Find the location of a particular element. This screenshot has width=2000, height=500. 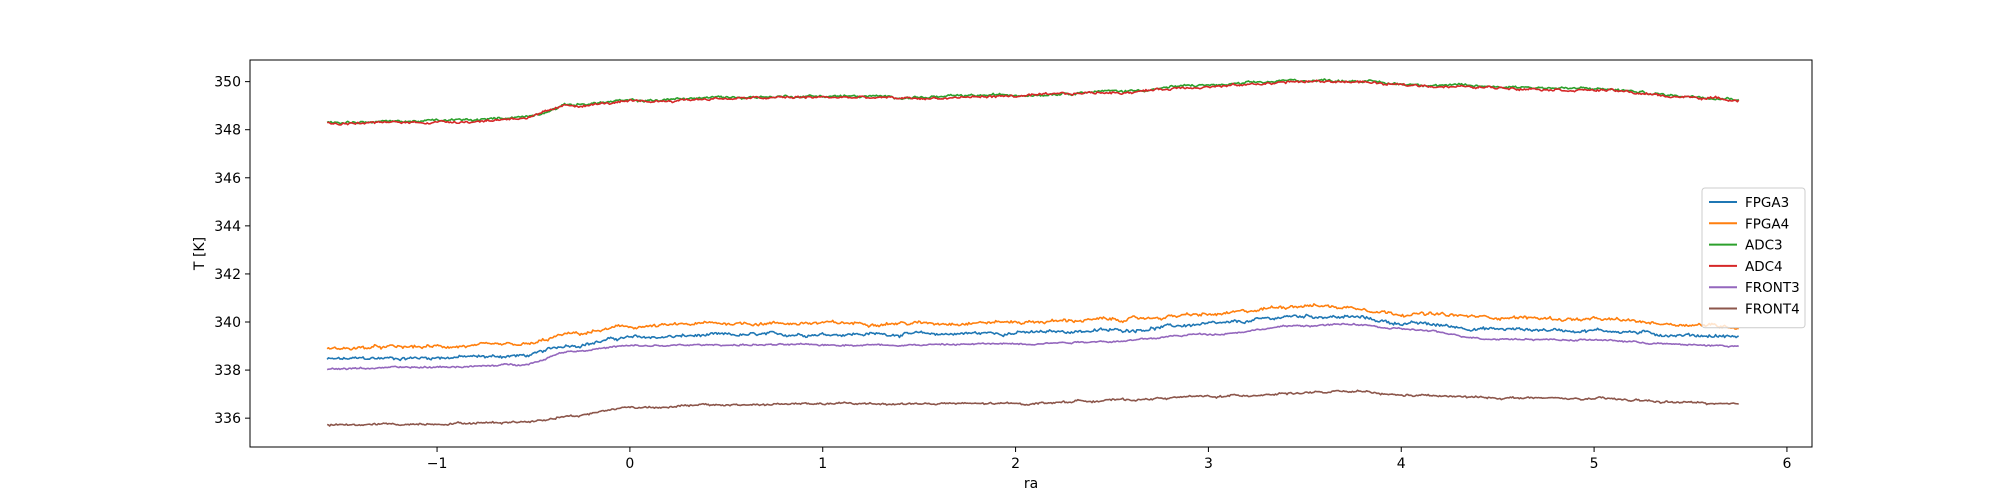

y-tick-label: 344 is located at coordinates (227, 227).